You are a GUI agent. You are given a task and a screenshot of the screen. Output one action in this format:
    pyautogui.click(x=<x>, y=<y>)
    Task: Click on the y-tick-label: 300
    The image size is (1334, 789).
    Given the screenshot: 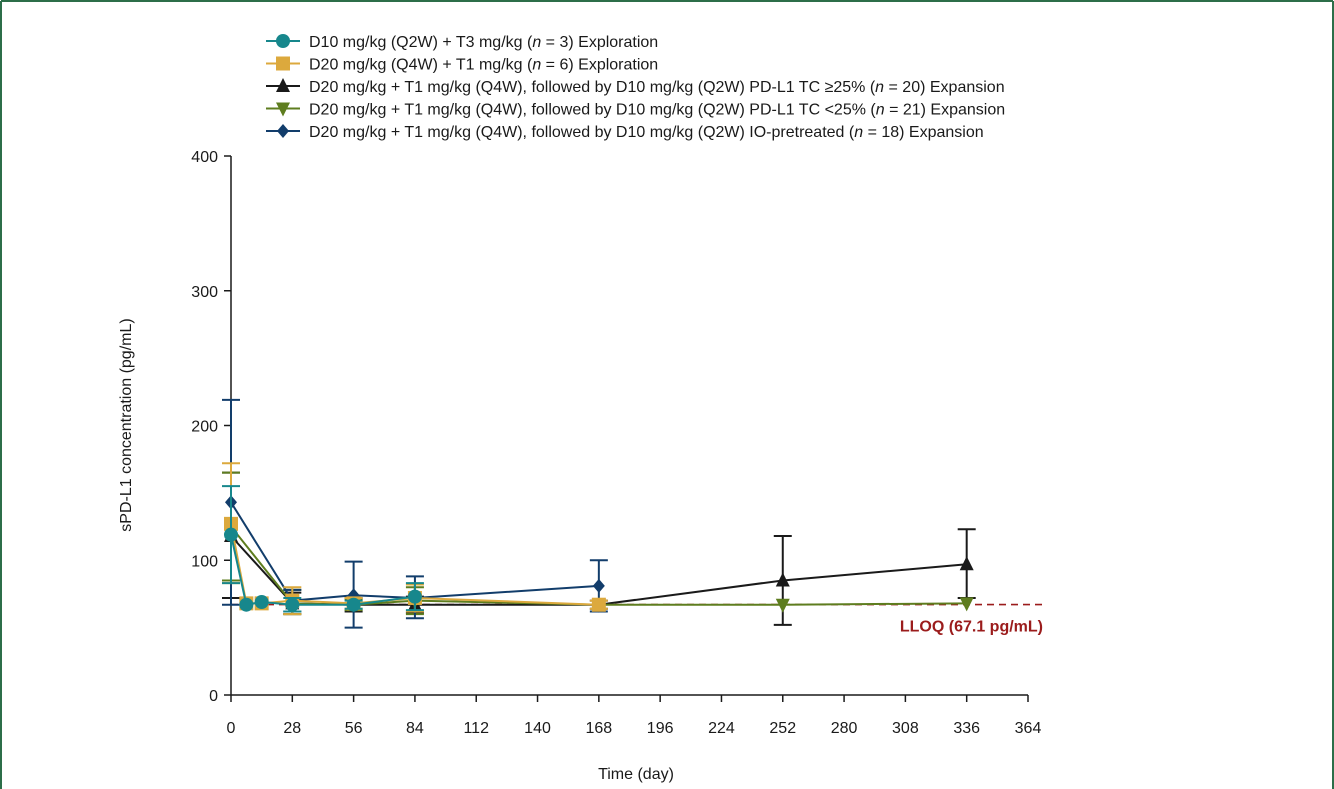 What is the action you would take?
    pyautogui.click(x=204, y=292)
    